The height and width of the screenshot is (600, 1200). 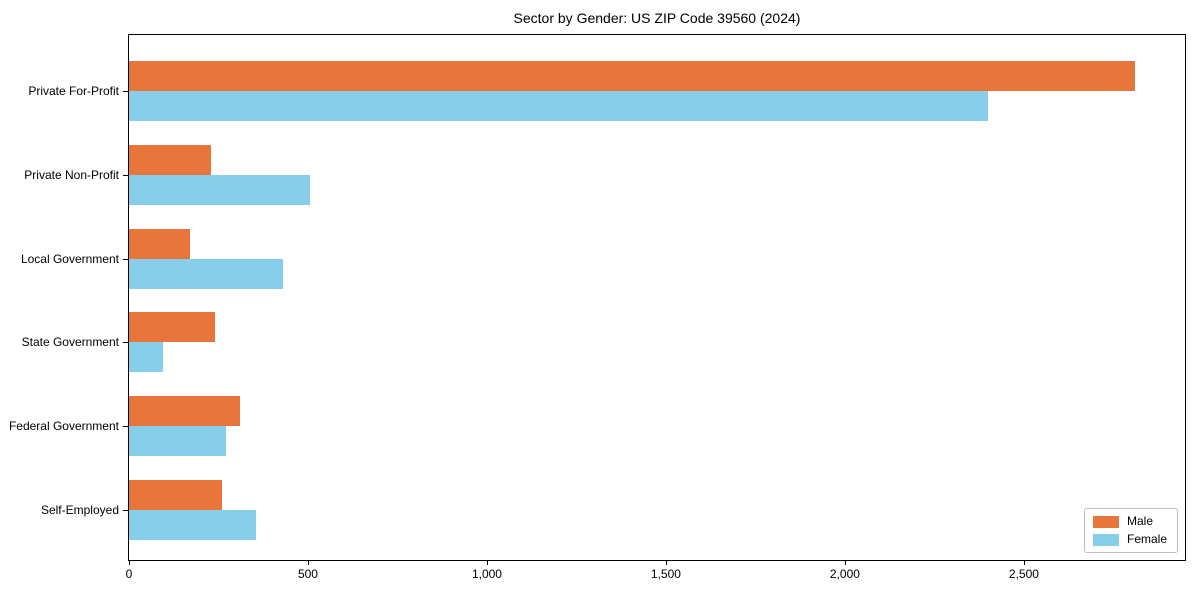 I want to click on x-tick-label: 1,000, so click(x=486, y=574).